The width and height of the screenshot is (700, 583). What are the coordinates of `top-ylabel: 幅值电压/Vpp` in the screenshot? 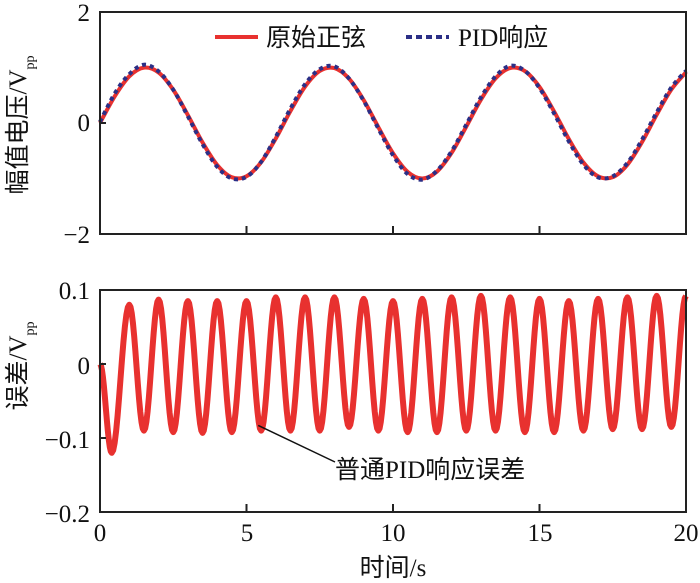 It's located at (21, 124).